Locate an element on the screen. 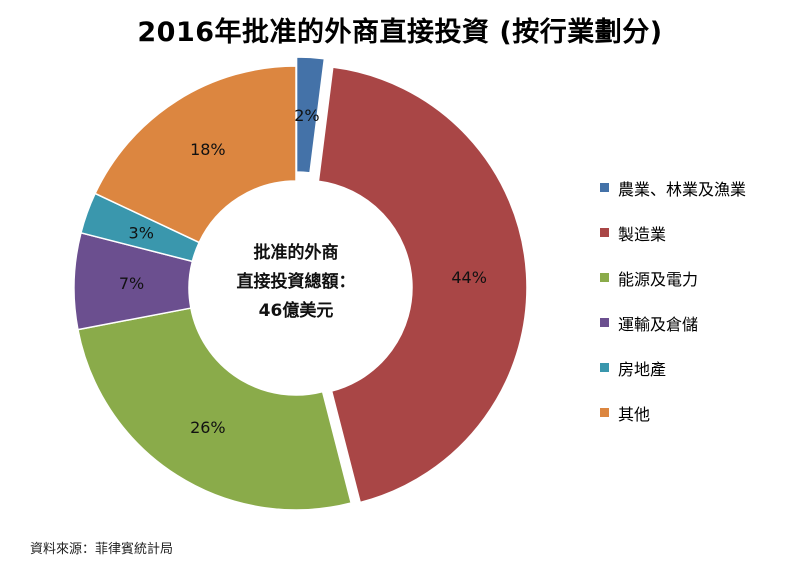 This screenshot has height=570, width=800. legend-item-1: 農業、林業及漁業 is located at coordinates (673, 187).